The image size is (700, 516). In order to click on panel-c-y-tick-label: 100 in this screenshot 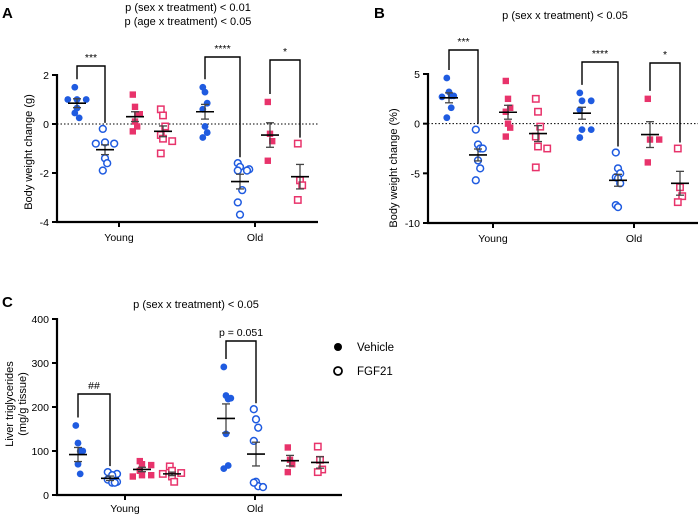, I will do `click(40, 452)`.